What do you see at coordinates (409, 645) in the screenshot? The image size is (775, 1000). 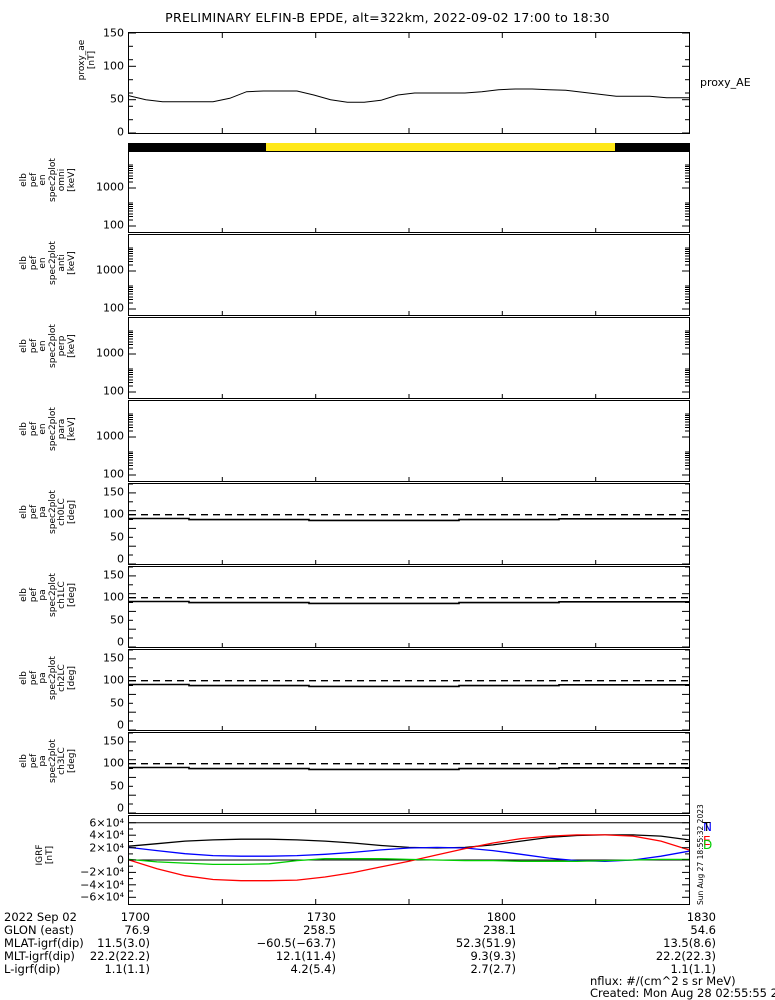 I see `panel-pa-ch1lc-bottom-ticks` at bounding box center [409, 645].